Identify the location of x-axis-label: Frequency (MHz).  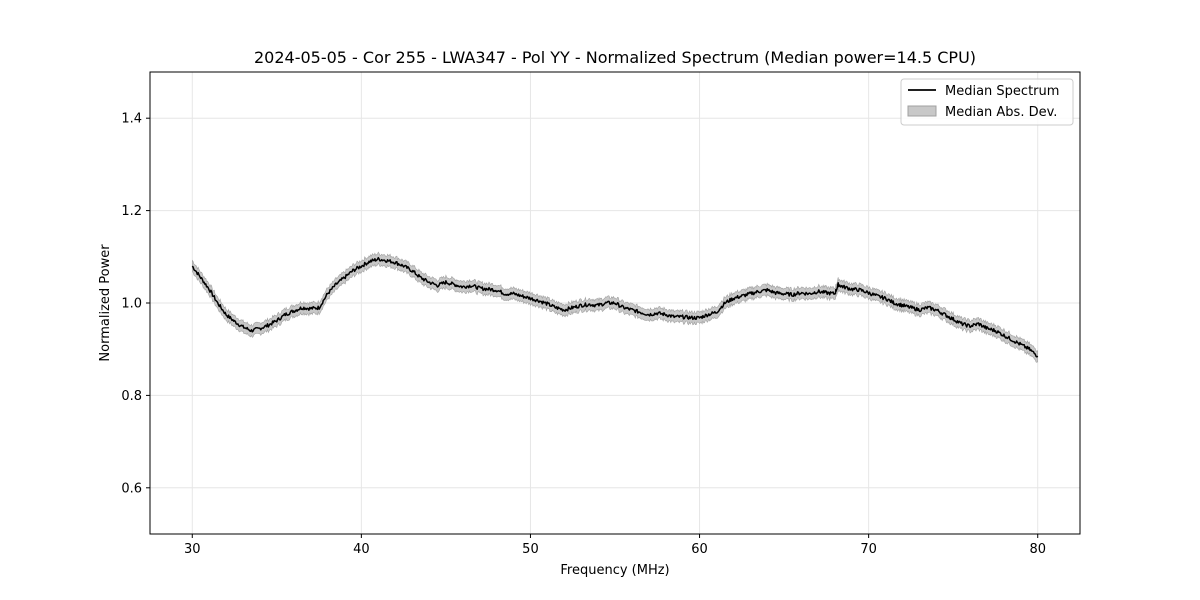
(614, 570).